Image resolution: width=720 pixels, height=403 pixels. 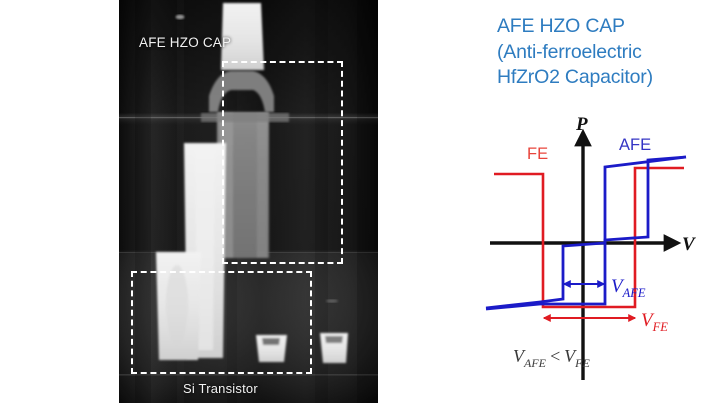 I want to click on legend-label-afe: AFE, so click(x=635, y=145).